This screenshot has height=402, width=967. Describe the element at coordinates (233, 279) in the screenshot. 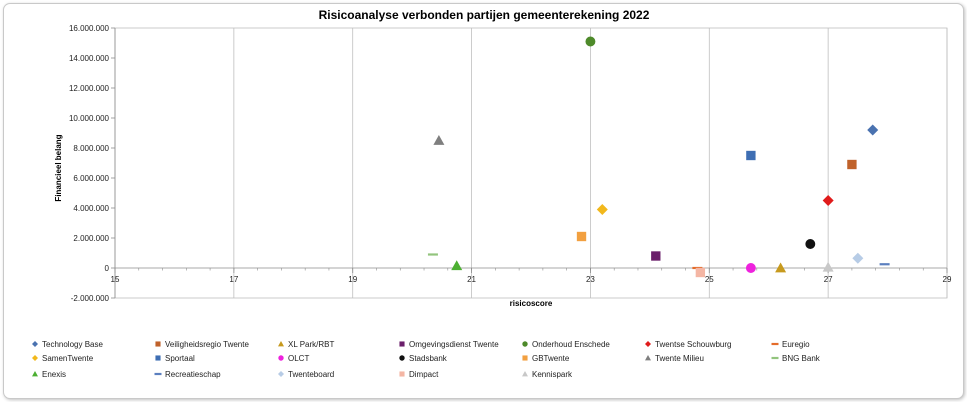

I see `x-tick-label: 17` at that location.